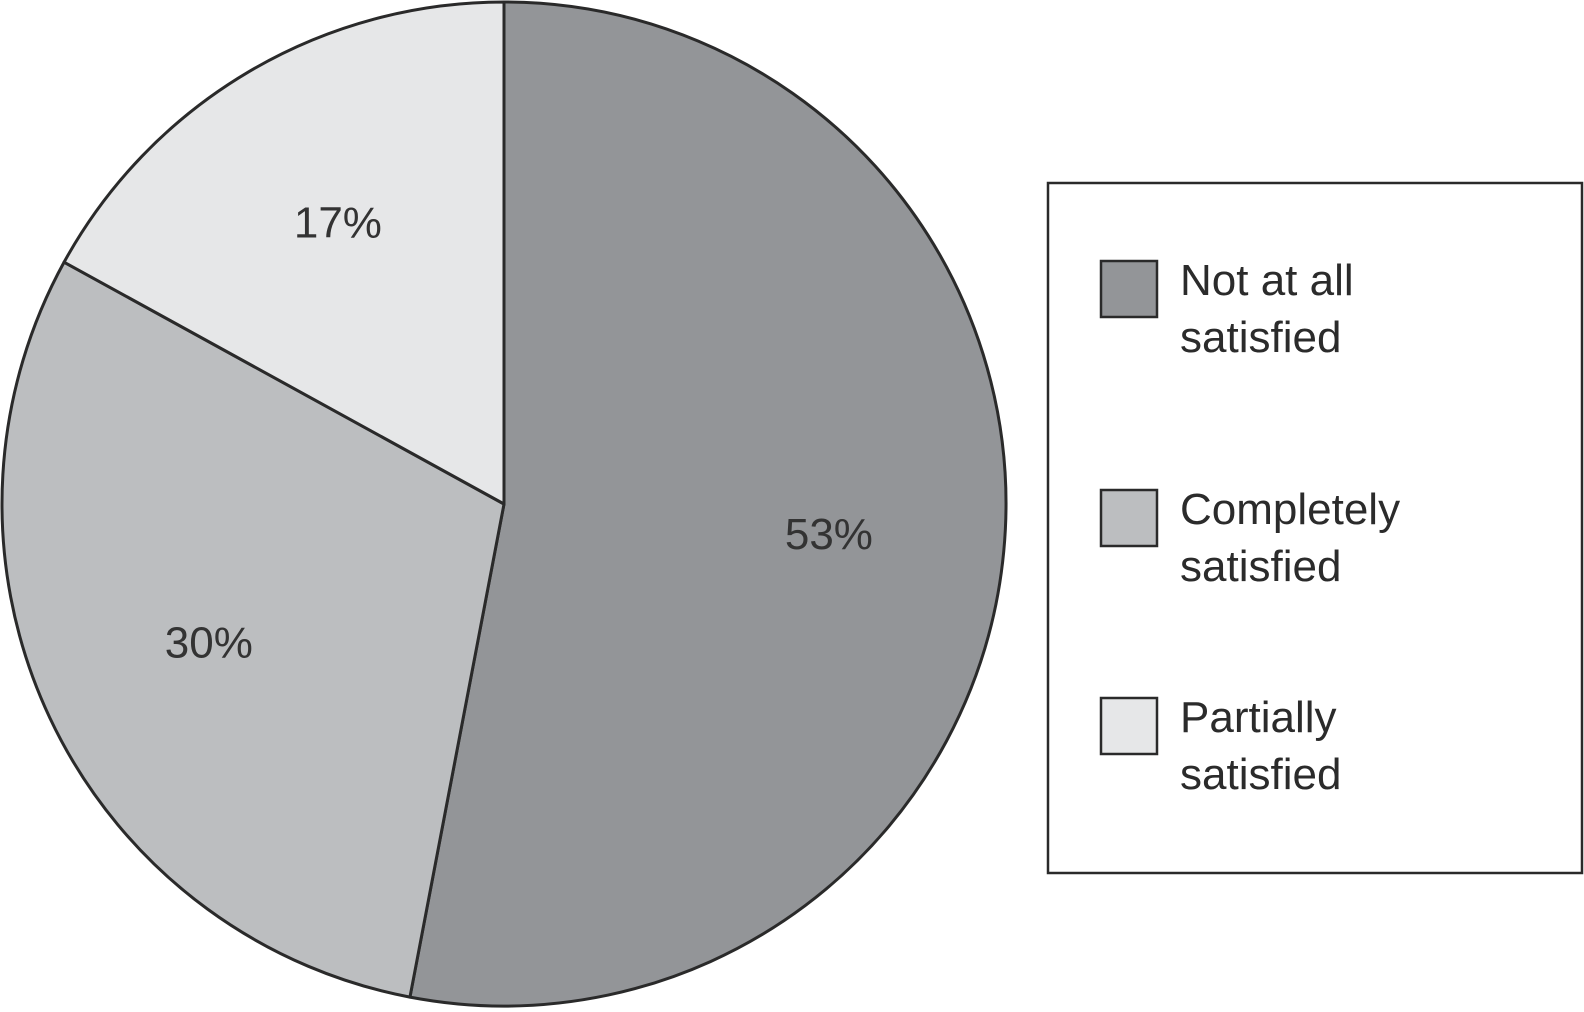 This screenshot has height=1012, width=1584. I want to click on legend-label: Partially, so click(1258, 717).